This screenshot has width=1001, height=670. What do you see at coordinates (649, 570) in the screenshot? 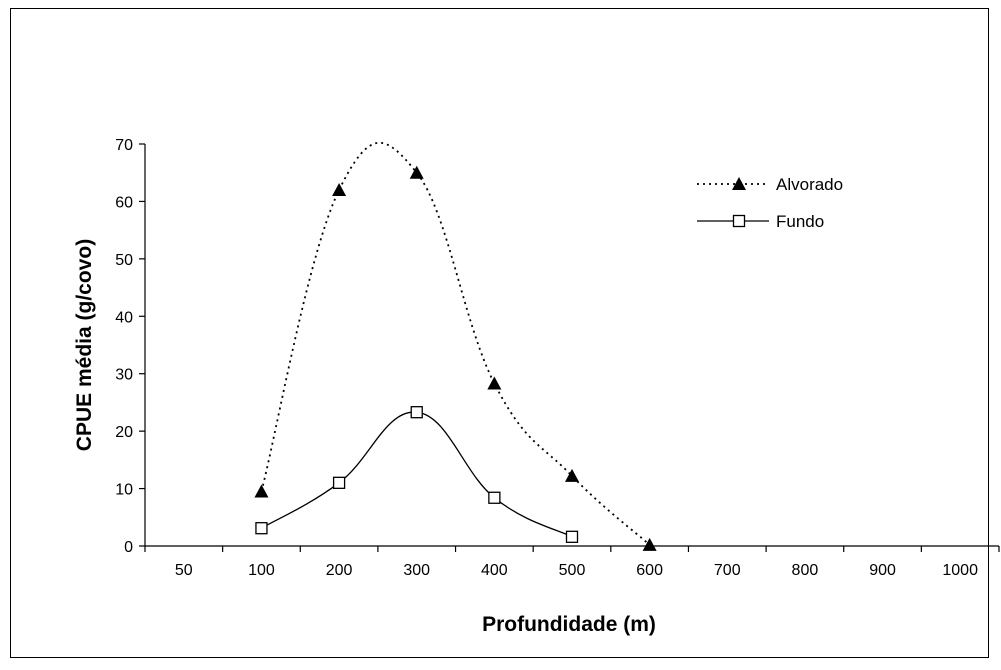
I see `x-tick-label: 600` at bounding box center [649, 570].